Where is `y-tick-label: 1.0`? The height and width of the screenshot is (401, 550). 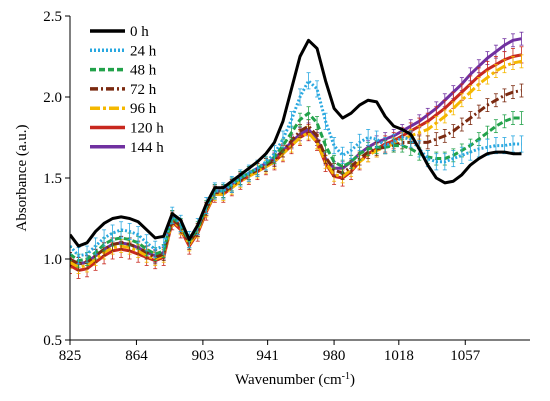 y-tick-label: 1.0 is located at coordinates (52, 260).